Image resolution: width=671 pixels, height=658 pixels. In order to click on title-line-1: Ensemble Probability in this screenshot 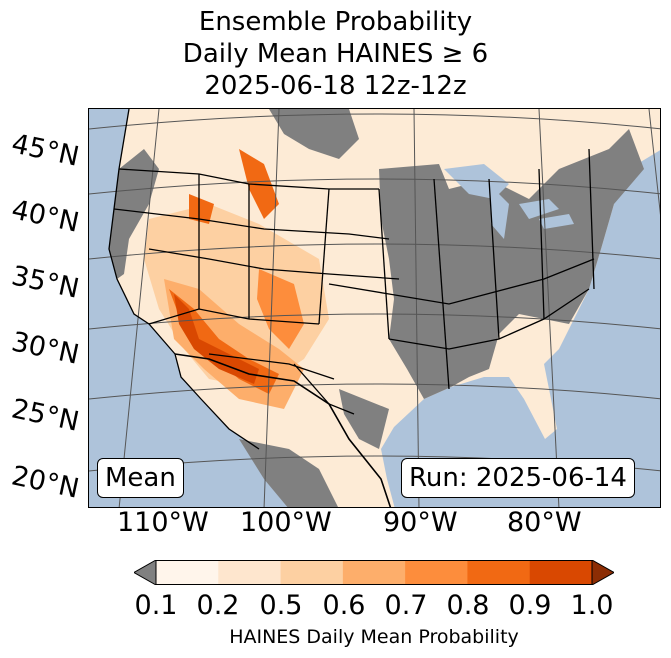, I will do `click(335, 22)`.